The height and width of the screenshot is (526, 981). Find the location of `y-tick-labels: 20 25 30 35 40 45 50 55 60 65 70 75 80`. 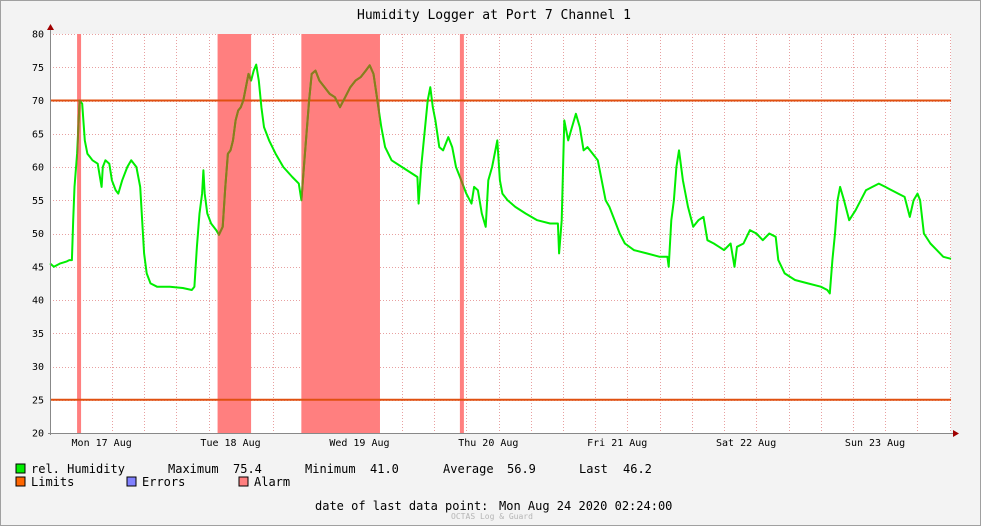

y-tick-labels: 20 25 30 35 40 45 50 55 60 65 70 75 80 is located at coordinates (38, 235).